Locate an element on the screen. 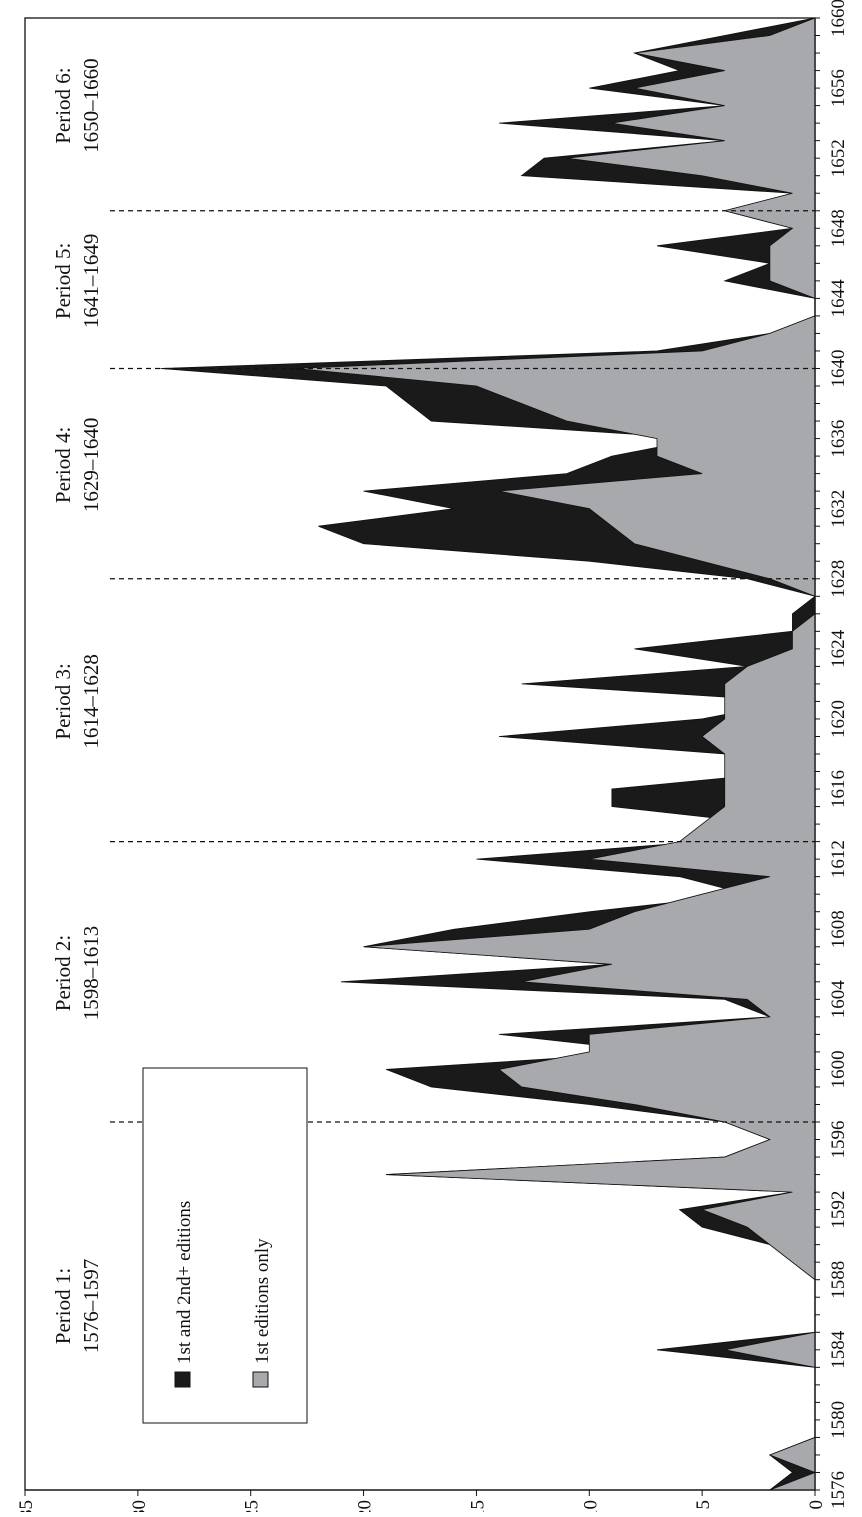 The width and height of the screenshot is (862, 1517). x-tick-label: 1604 is located at coordinates (838, 999).